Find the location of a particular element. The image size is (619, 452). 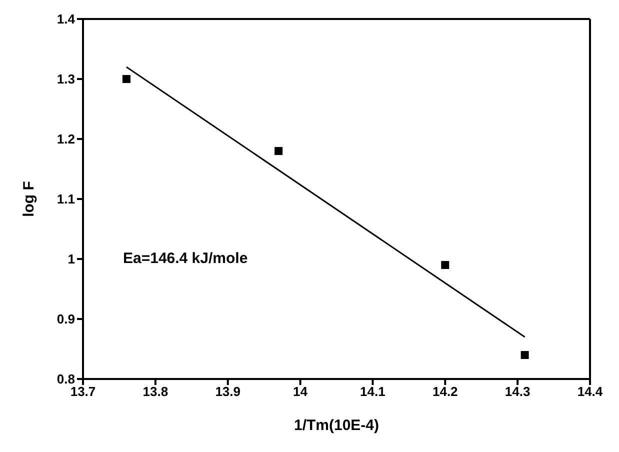

y-tick-label: 0.8 is located at coordinates (65, 379).